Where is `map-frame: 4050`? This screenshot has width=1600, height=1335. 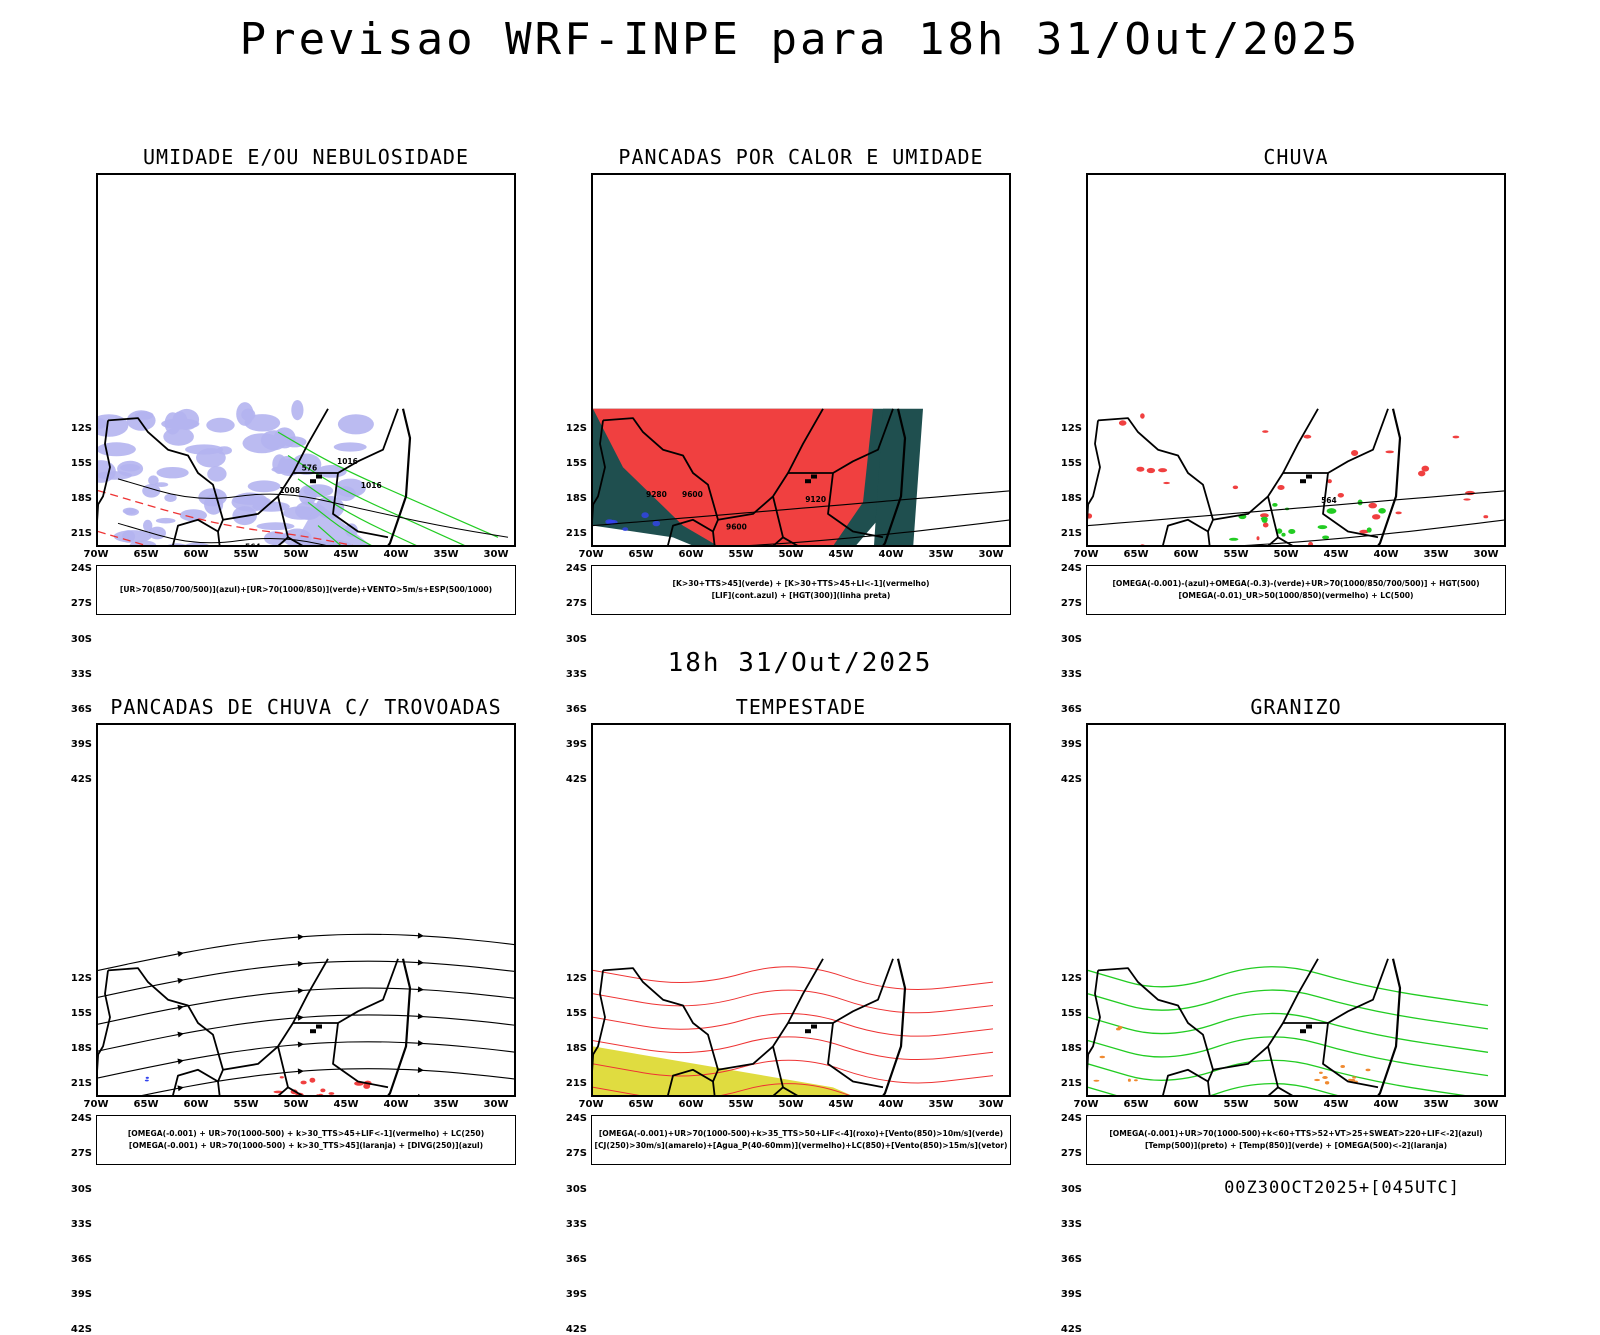 map-frame: 4050 is located at coordinates (801, 910).